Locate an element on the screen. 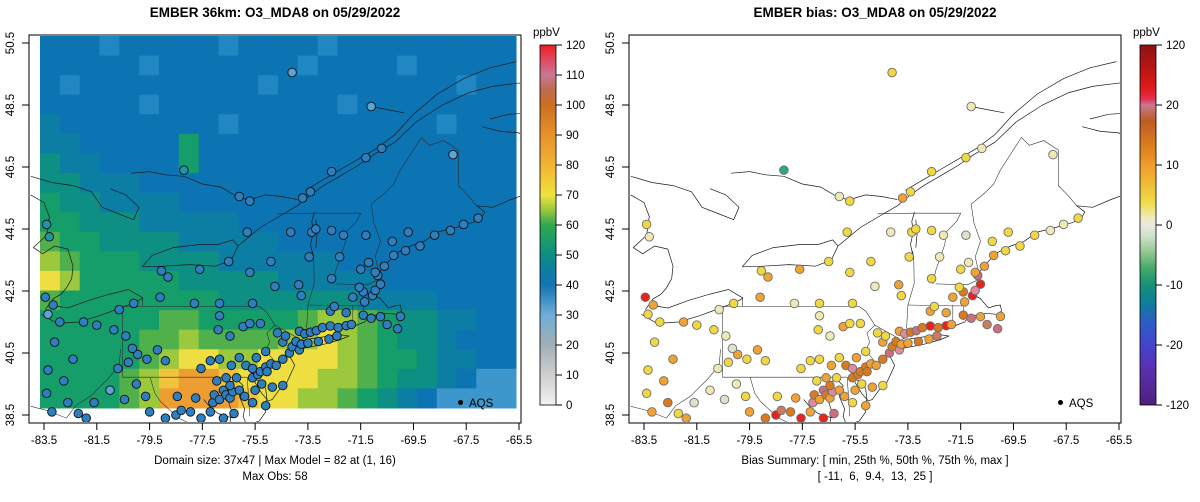 Image resolution: width=1200 pixels, height=502 pixels. left-aqs-label: AQS is located at coordinates (481, 404).